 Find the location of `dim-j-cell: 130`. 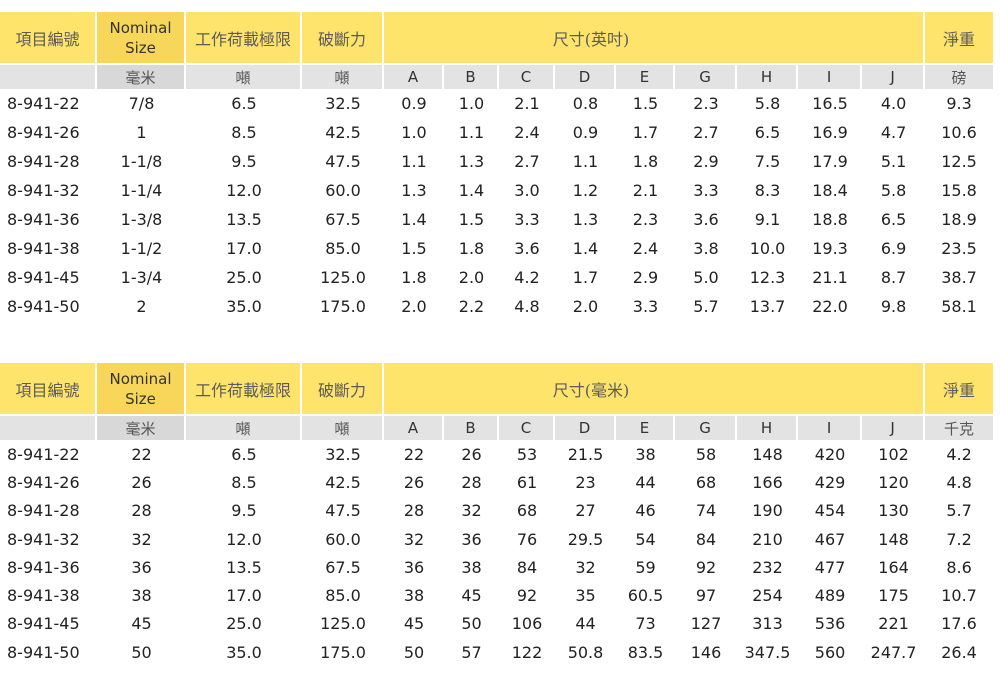

dim-j-cell: 130 is located at coordinates (893, 511).